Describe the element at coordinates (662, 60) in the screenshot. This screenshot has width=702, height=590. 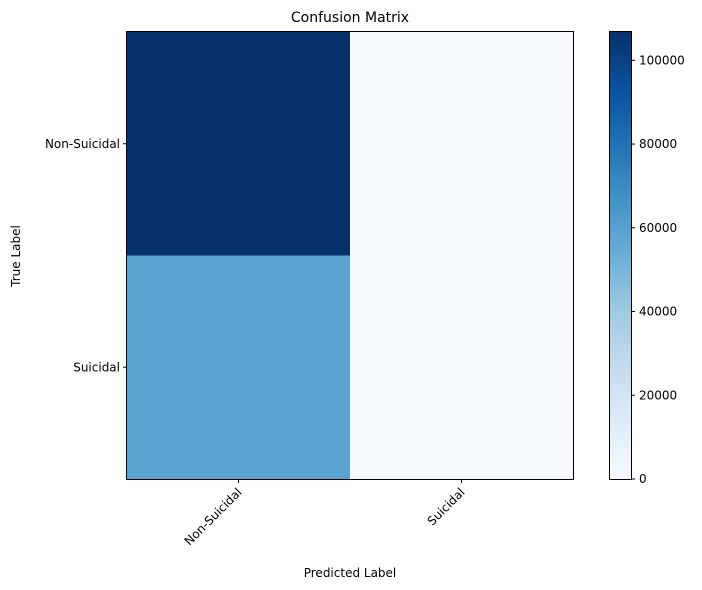
I see `colorbar-tick-label: 100000` at that location.